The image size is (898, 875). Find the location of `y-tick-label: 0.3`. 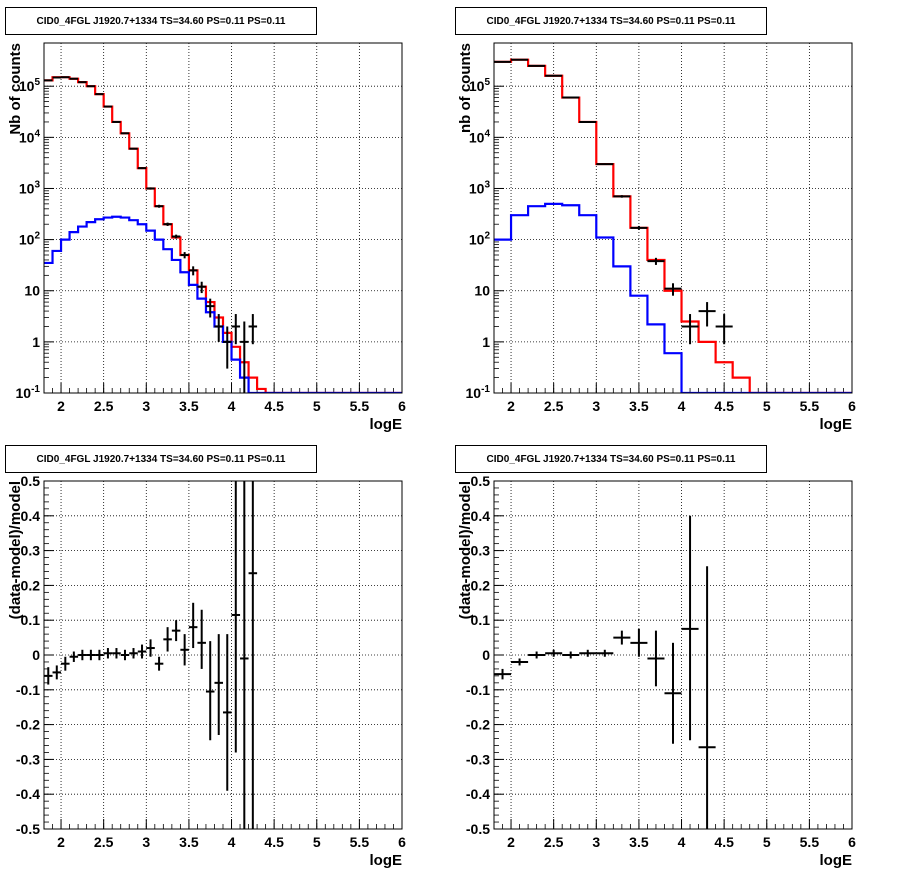

y-tick-label: 0.3 is located at coordinates (31, 551).